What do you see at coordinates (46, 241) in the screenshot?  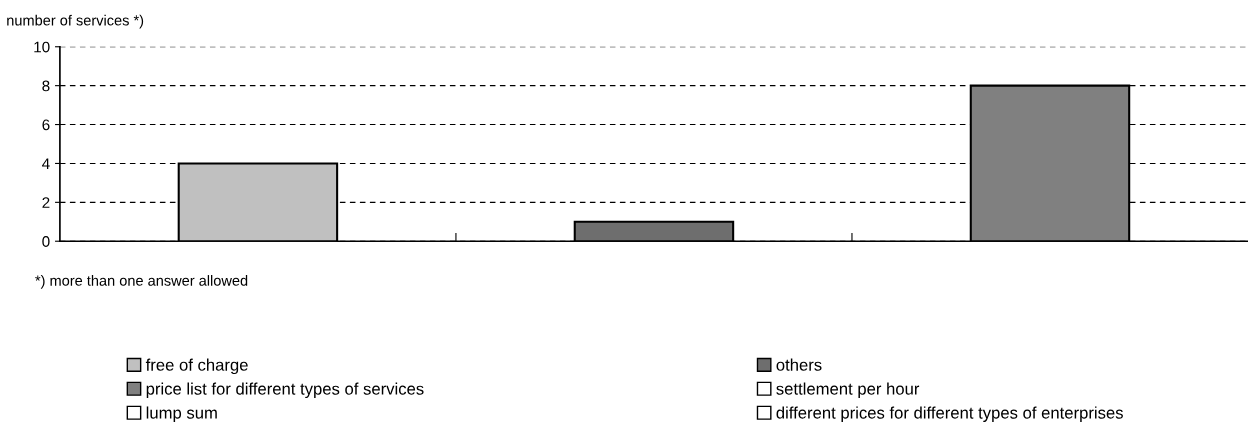 I see `y-tick-label: 0` at bounding box center [46, 241].